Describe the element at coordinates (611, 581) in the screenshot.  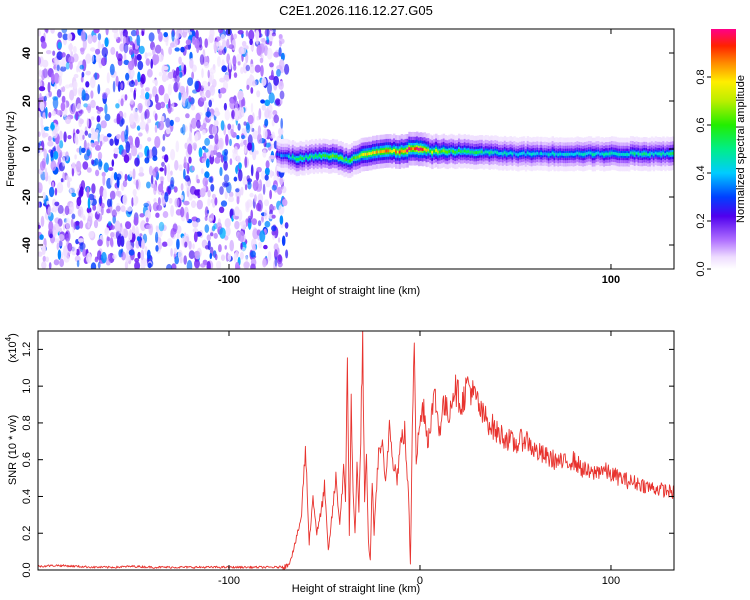
I see `snr-xtick-label: 100` at that location.